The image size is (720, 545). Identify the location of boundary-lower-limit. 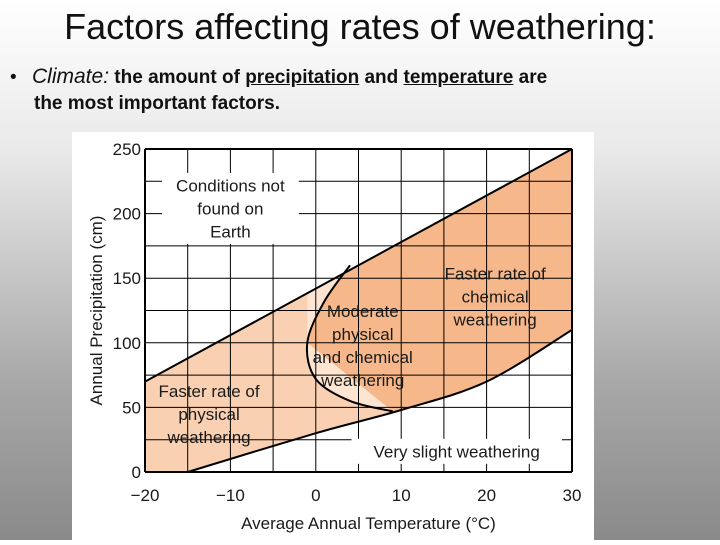
(380, 401).